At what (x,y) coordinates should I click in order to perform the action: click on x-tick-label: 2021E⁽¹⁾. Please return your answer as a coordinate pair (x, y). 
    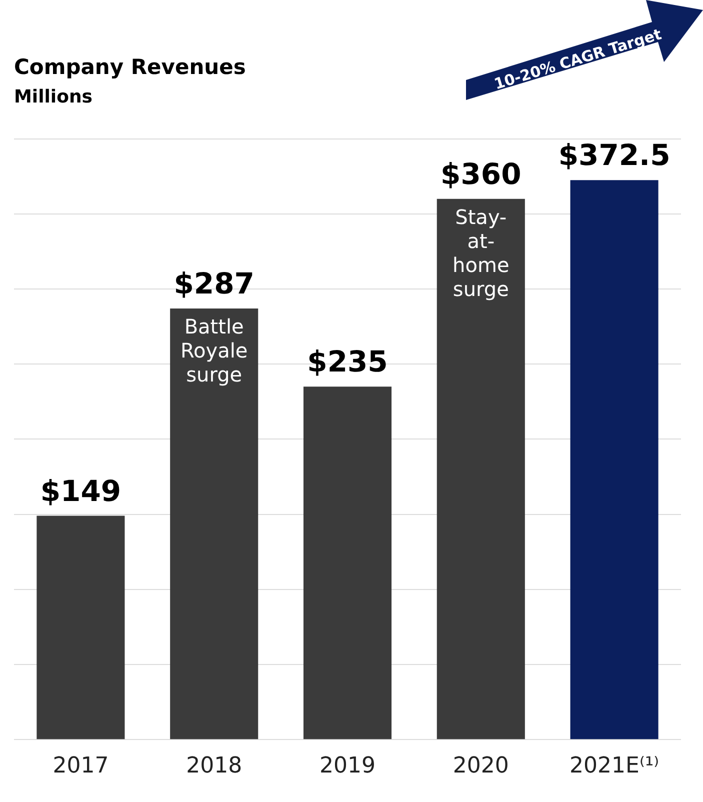
    Looking at the image, I should click on (615, 766).